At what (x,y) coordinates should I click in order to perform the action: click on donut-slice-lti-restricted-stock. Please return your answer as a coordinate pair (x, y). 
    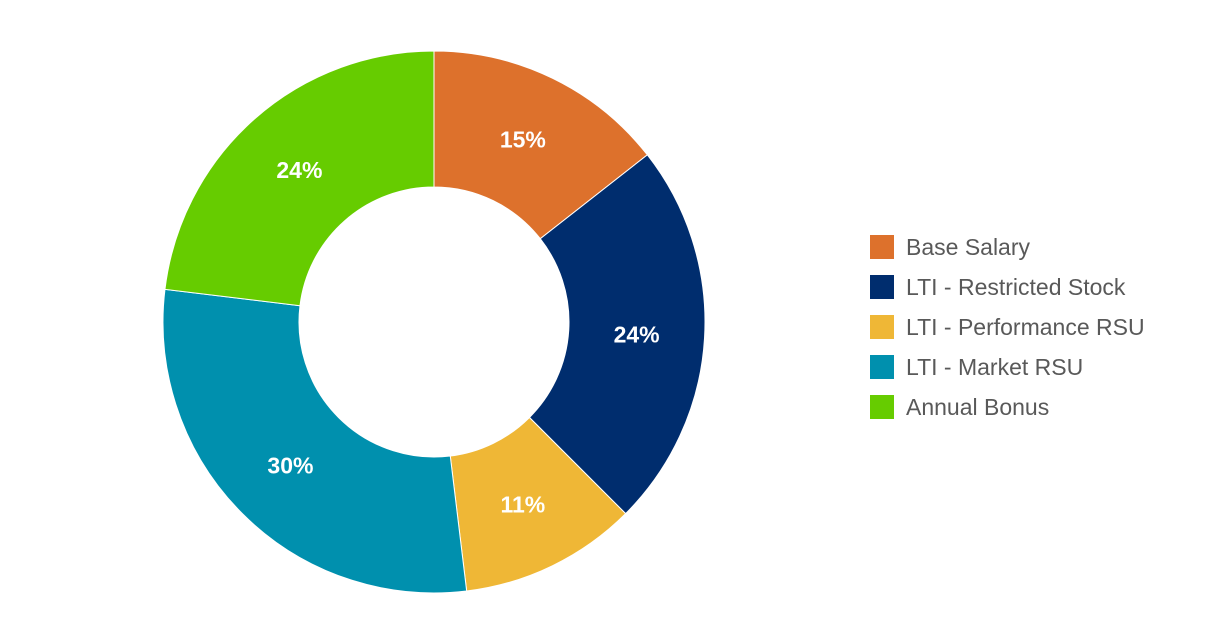
    Looking at the image, I should click on (617, 334).